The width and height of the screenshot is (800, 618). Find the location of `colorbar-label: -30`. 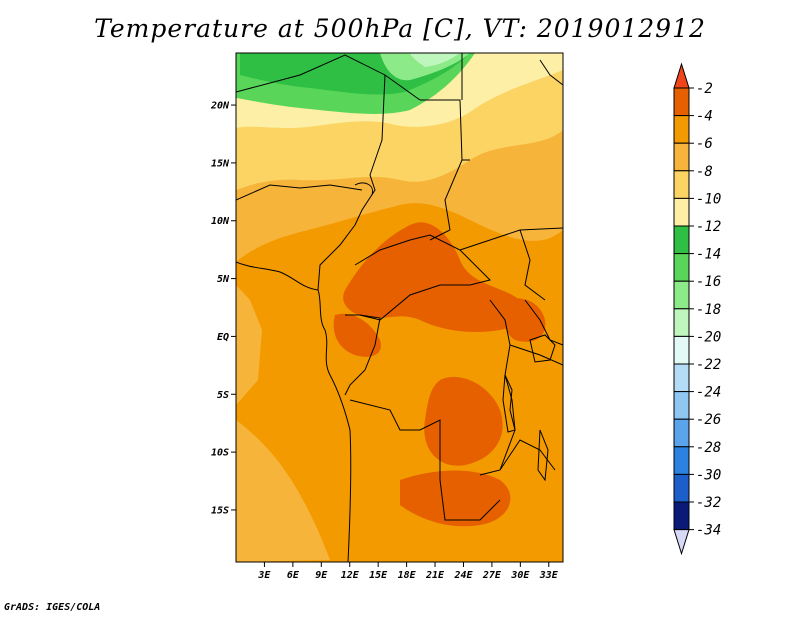

colorbar-label: -30 is located at coordinates (708, 475).